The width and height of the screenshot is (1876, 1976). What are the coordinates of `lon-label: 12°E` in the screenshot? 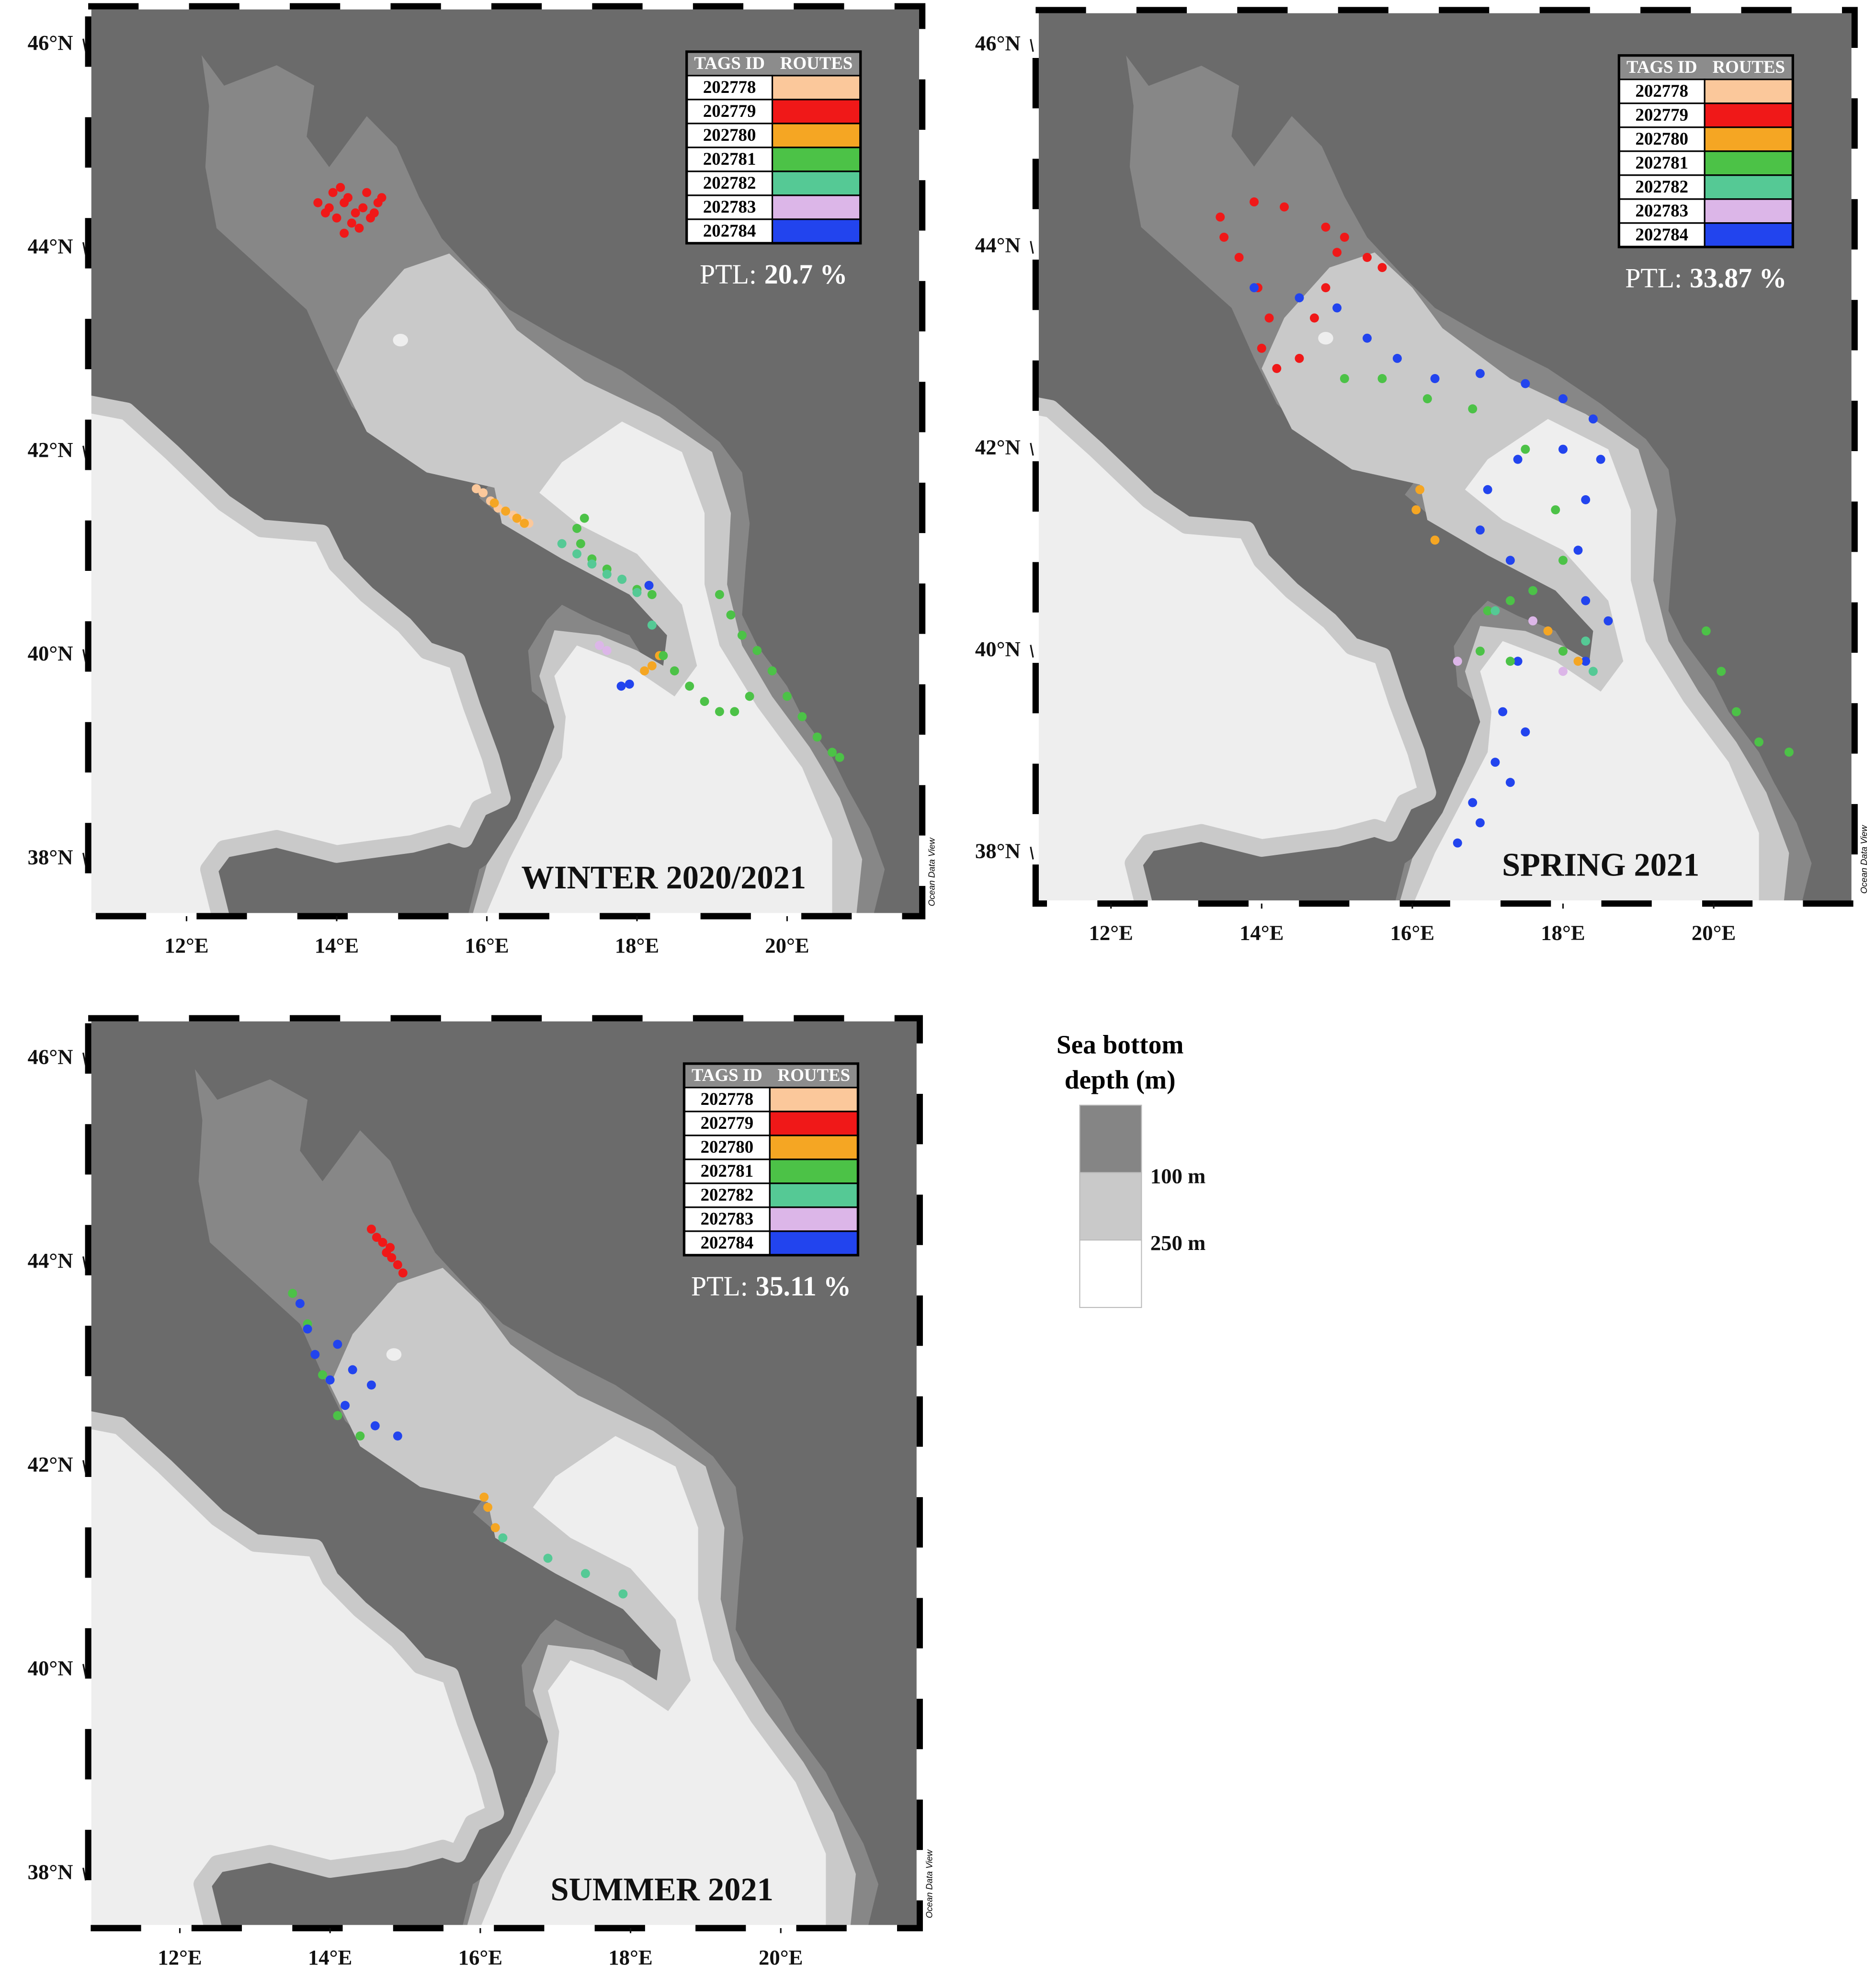 It's located at (1111, 933).